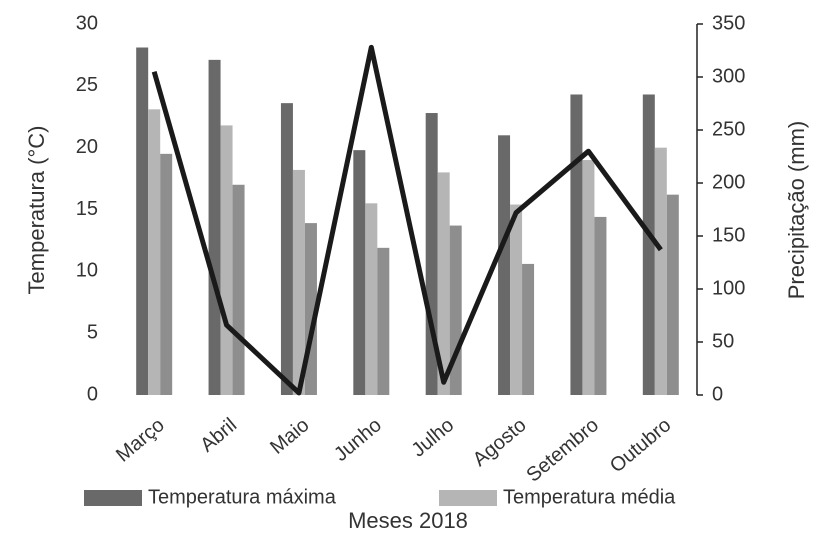 The height and width of the screenshot is (542, 824). What do you see at coordinates (36, 210) in the screenshot?
I see `y-axis-title: Temperatura (°C)` at bounding box center [36, 210].